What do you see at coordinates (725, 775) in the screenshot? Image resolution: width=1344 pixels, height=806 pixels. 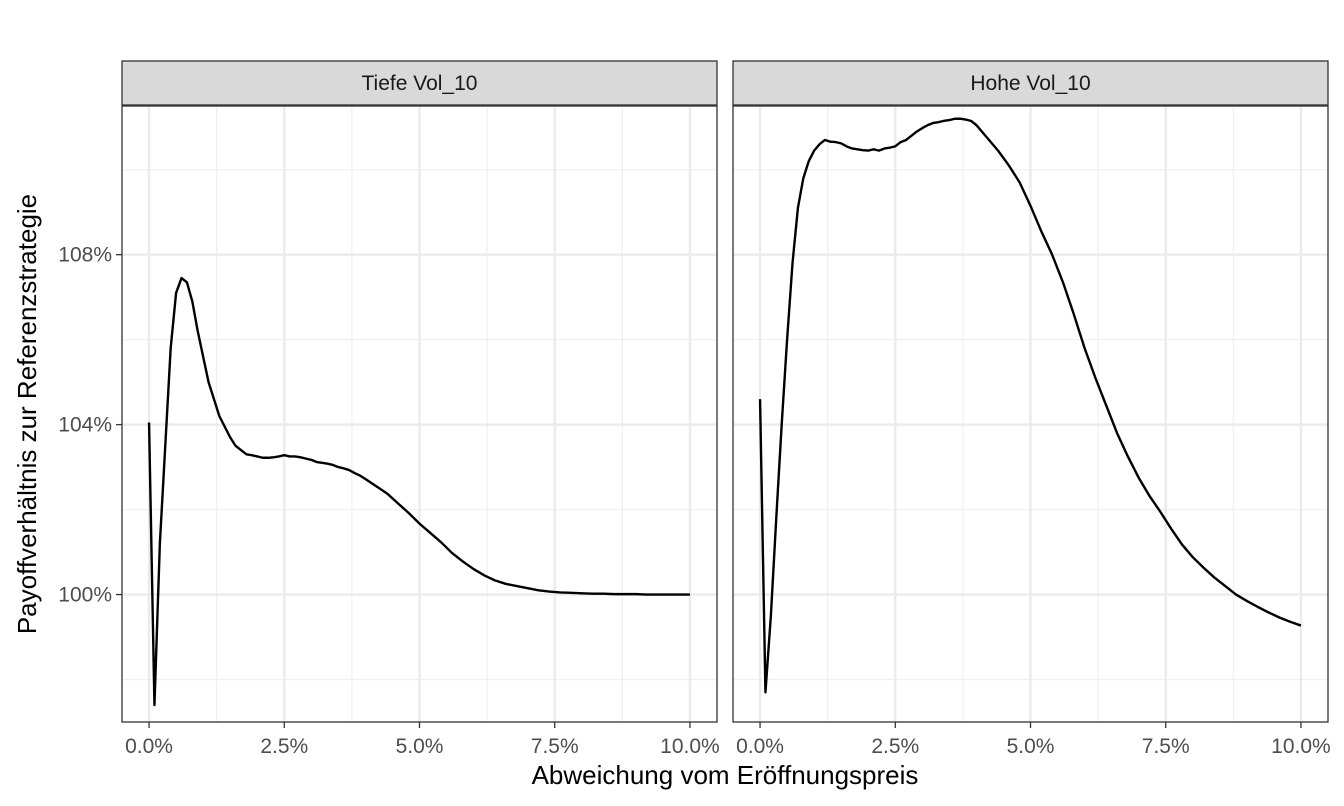 I see `x-axis-title: Abweichung vom Eröffnungspreis` at bounding box center [725, 775].